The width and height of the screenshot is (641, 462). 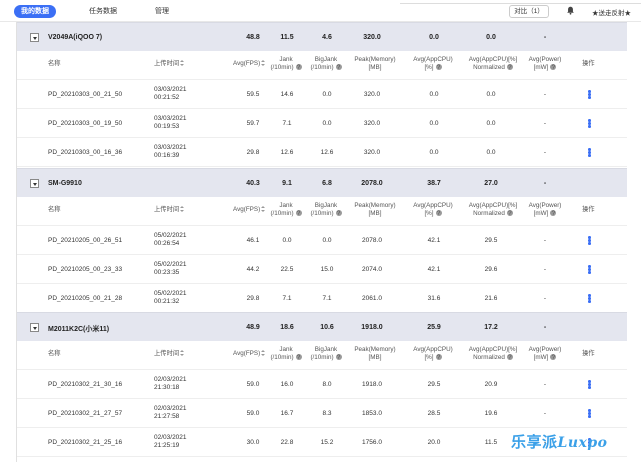 What do you see at coordinates (570, 10) in the screenshot?
I see `bell-icon` at bounding box center [570, 10].